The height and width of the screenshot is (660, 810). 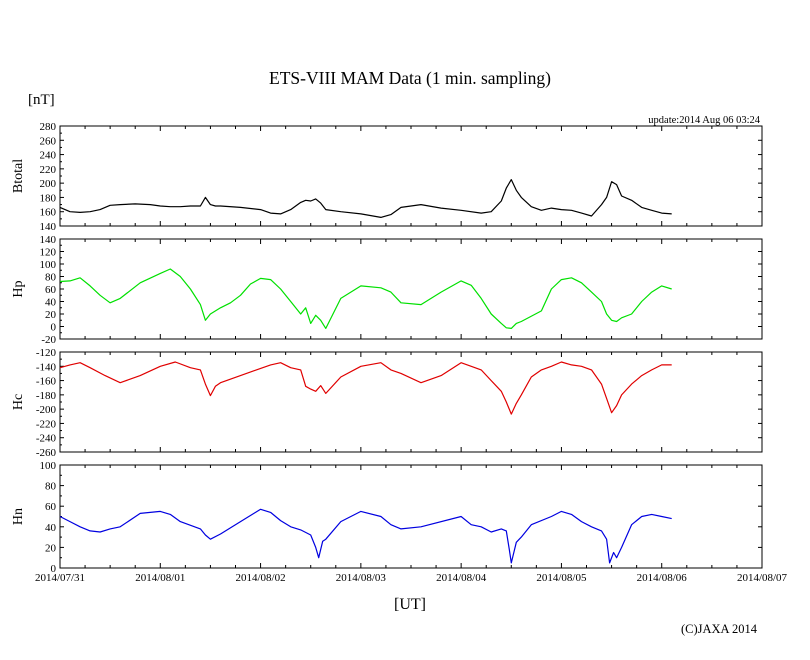 I want to click on hc-series-line, so click(x=365, y=388).